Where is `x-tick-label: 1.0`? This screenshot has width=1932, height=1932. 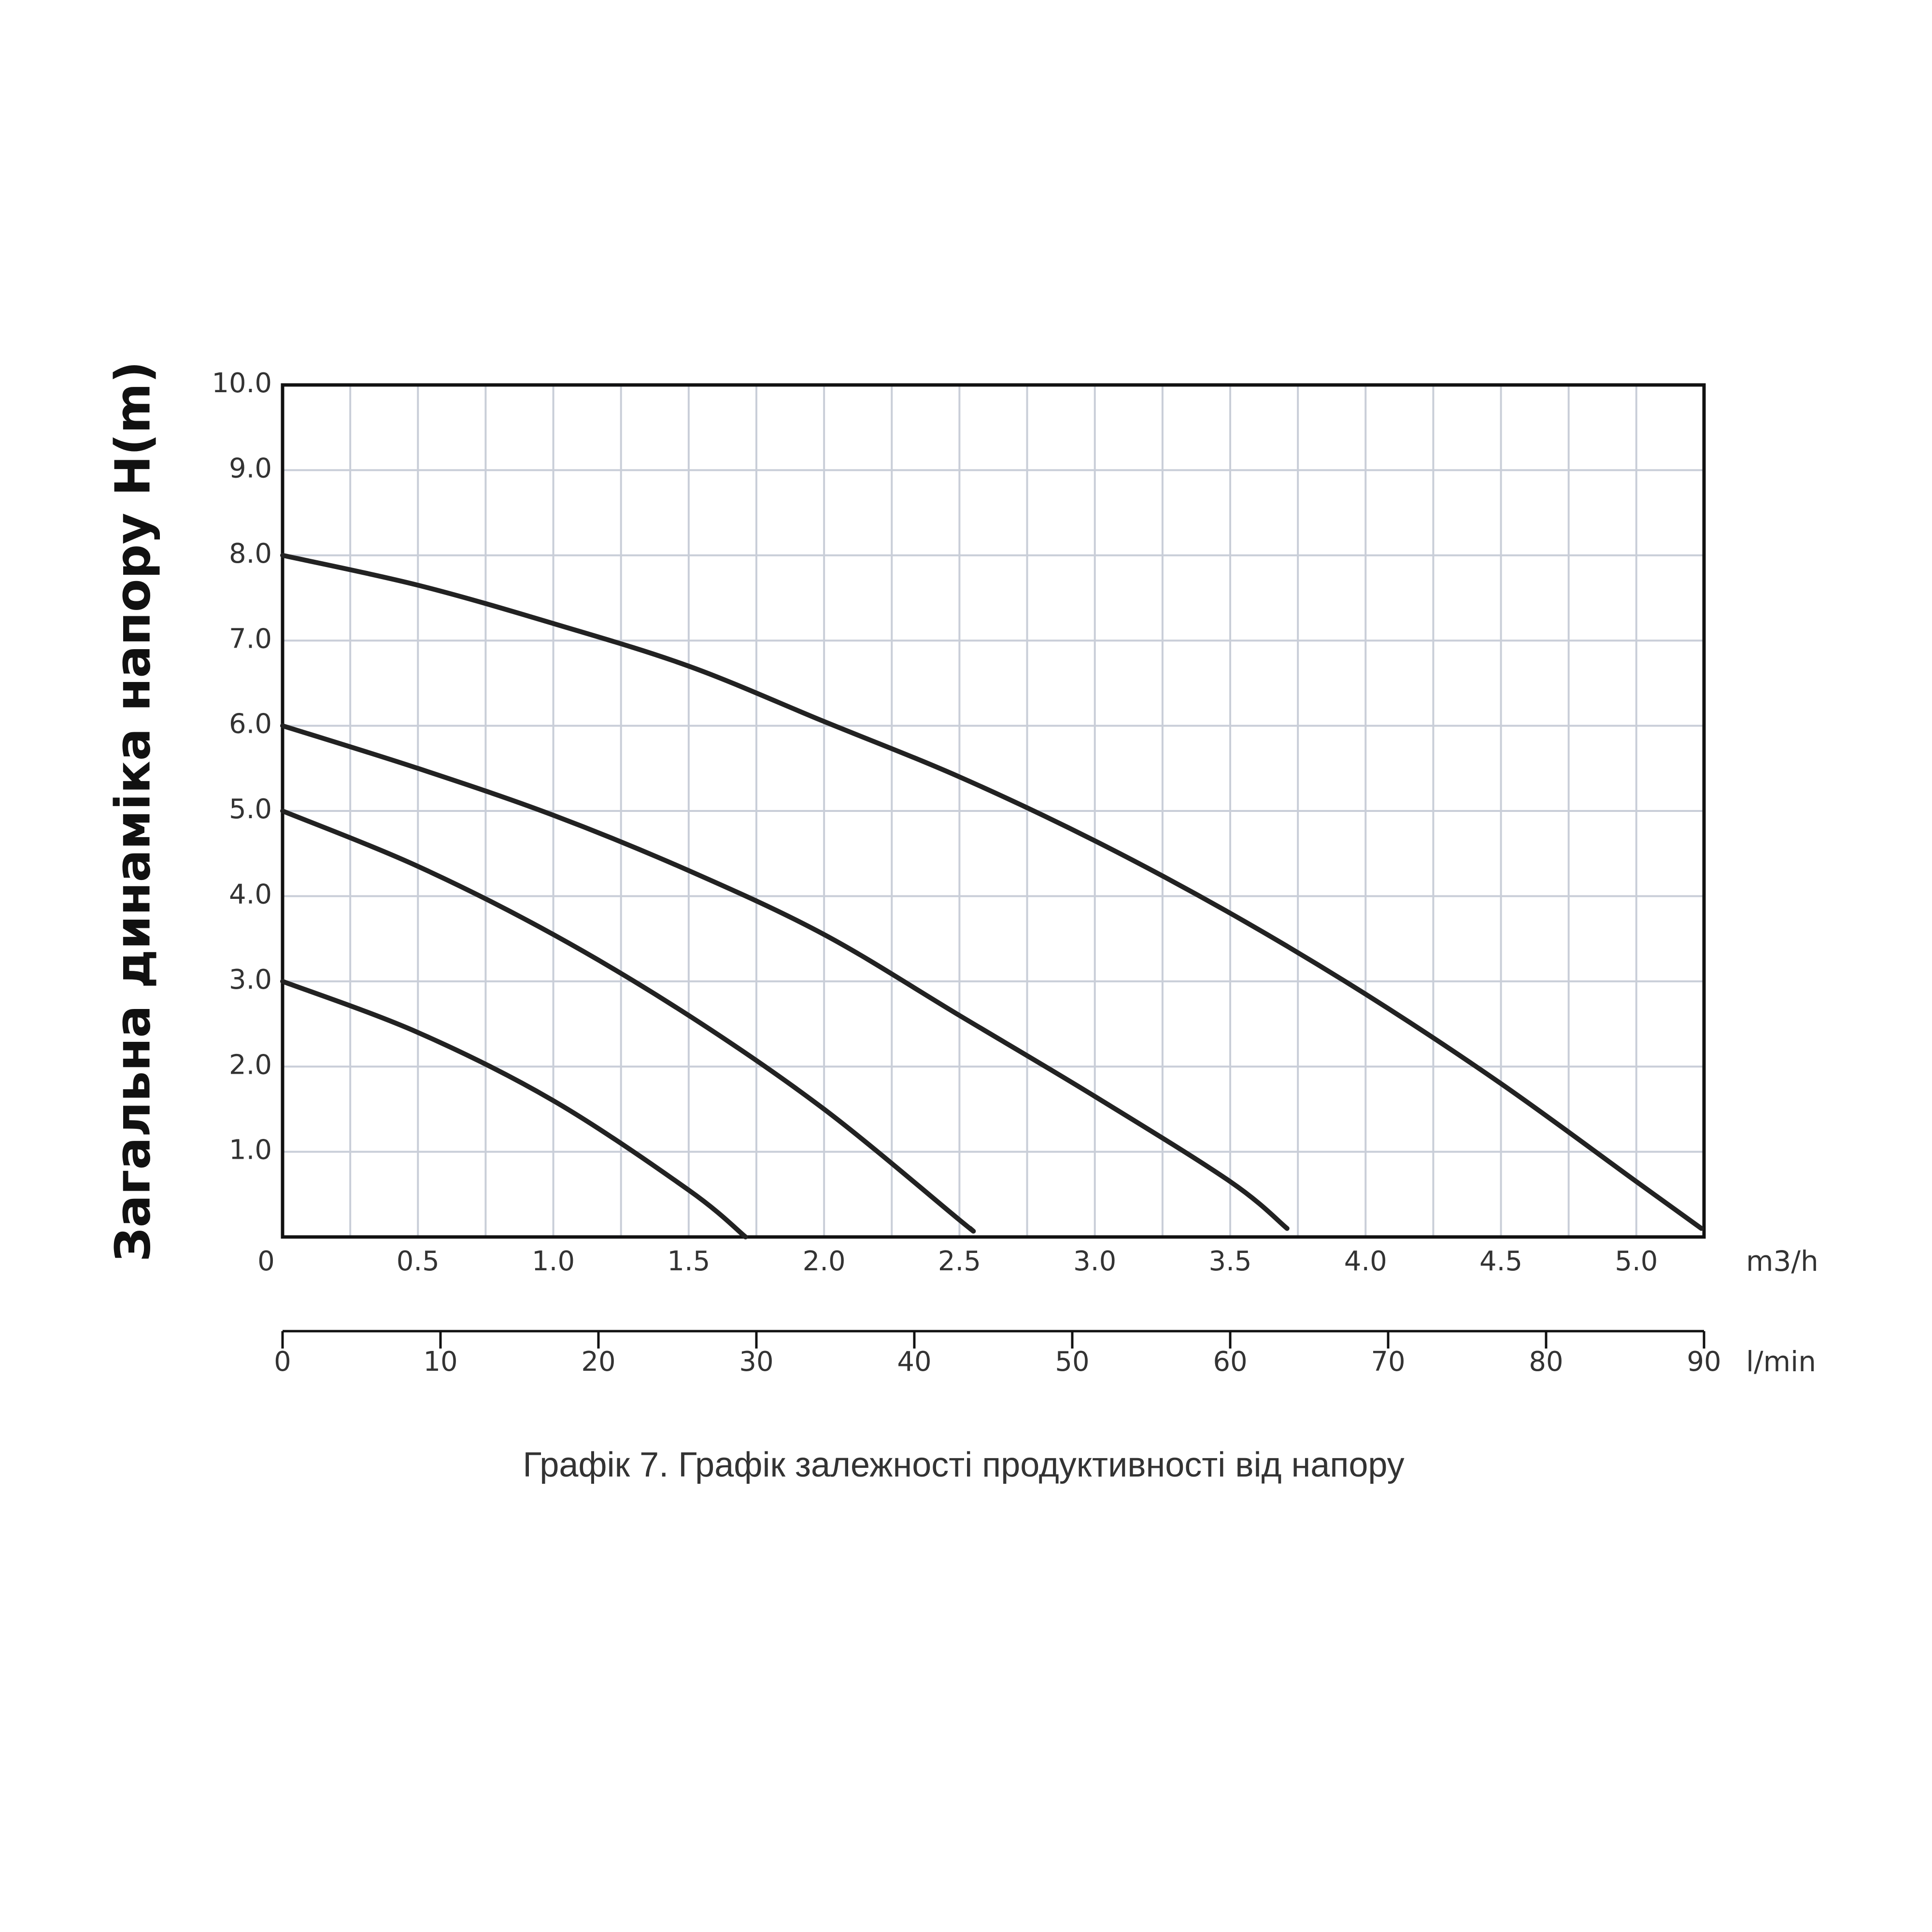
x-tick-label: 1.0 is located at coordinates (553, 1261).